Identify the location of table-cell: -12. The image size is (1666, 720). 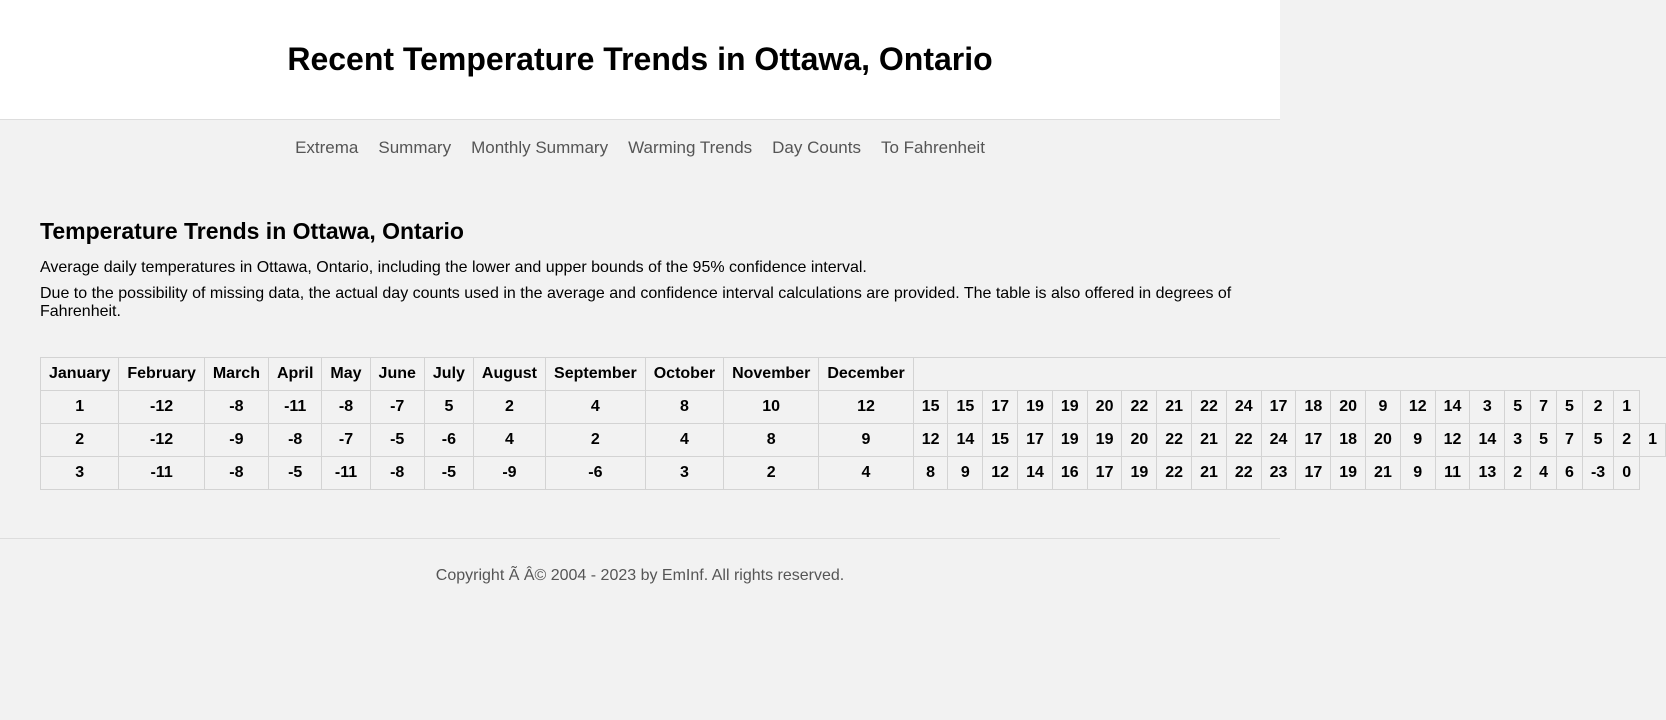
(161, 407).